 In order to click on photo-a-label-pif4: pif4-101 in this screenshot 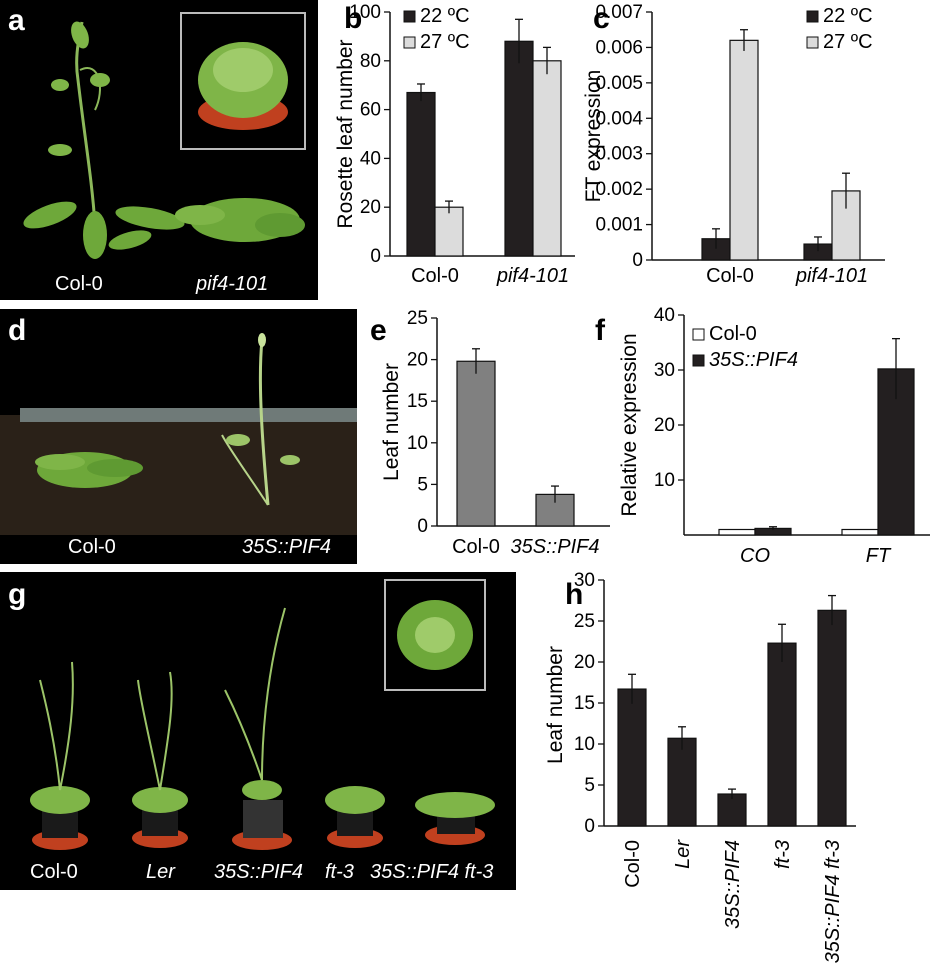, I will do `click(231, 284)`.